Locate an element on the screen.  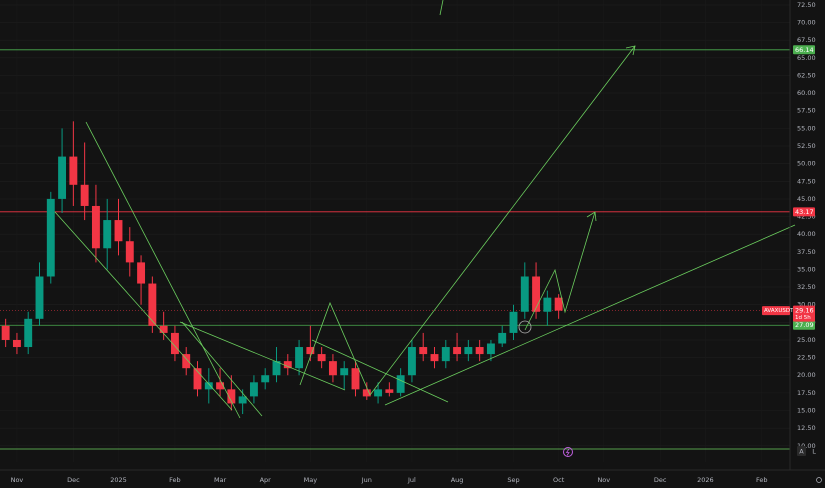
scale-button-label: A is located at coordinates (801, 452).